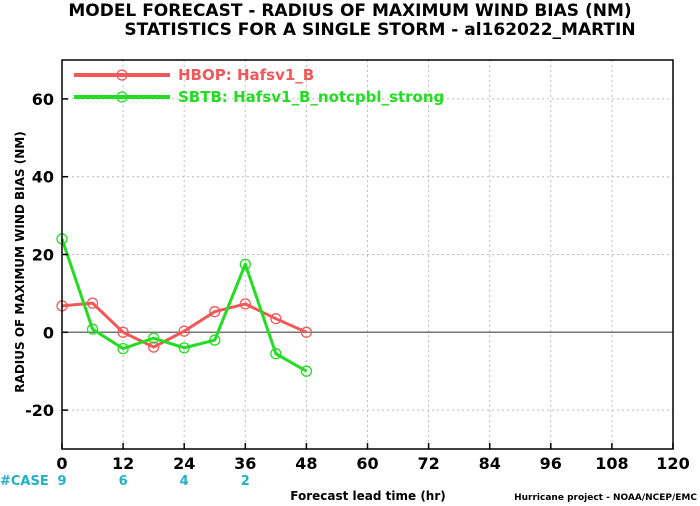 The height and width of the screenshot is (506, 700). Describe the element at coordinates (306, 463) in the screenshot. I see `x-tick-label: 48` at that location.